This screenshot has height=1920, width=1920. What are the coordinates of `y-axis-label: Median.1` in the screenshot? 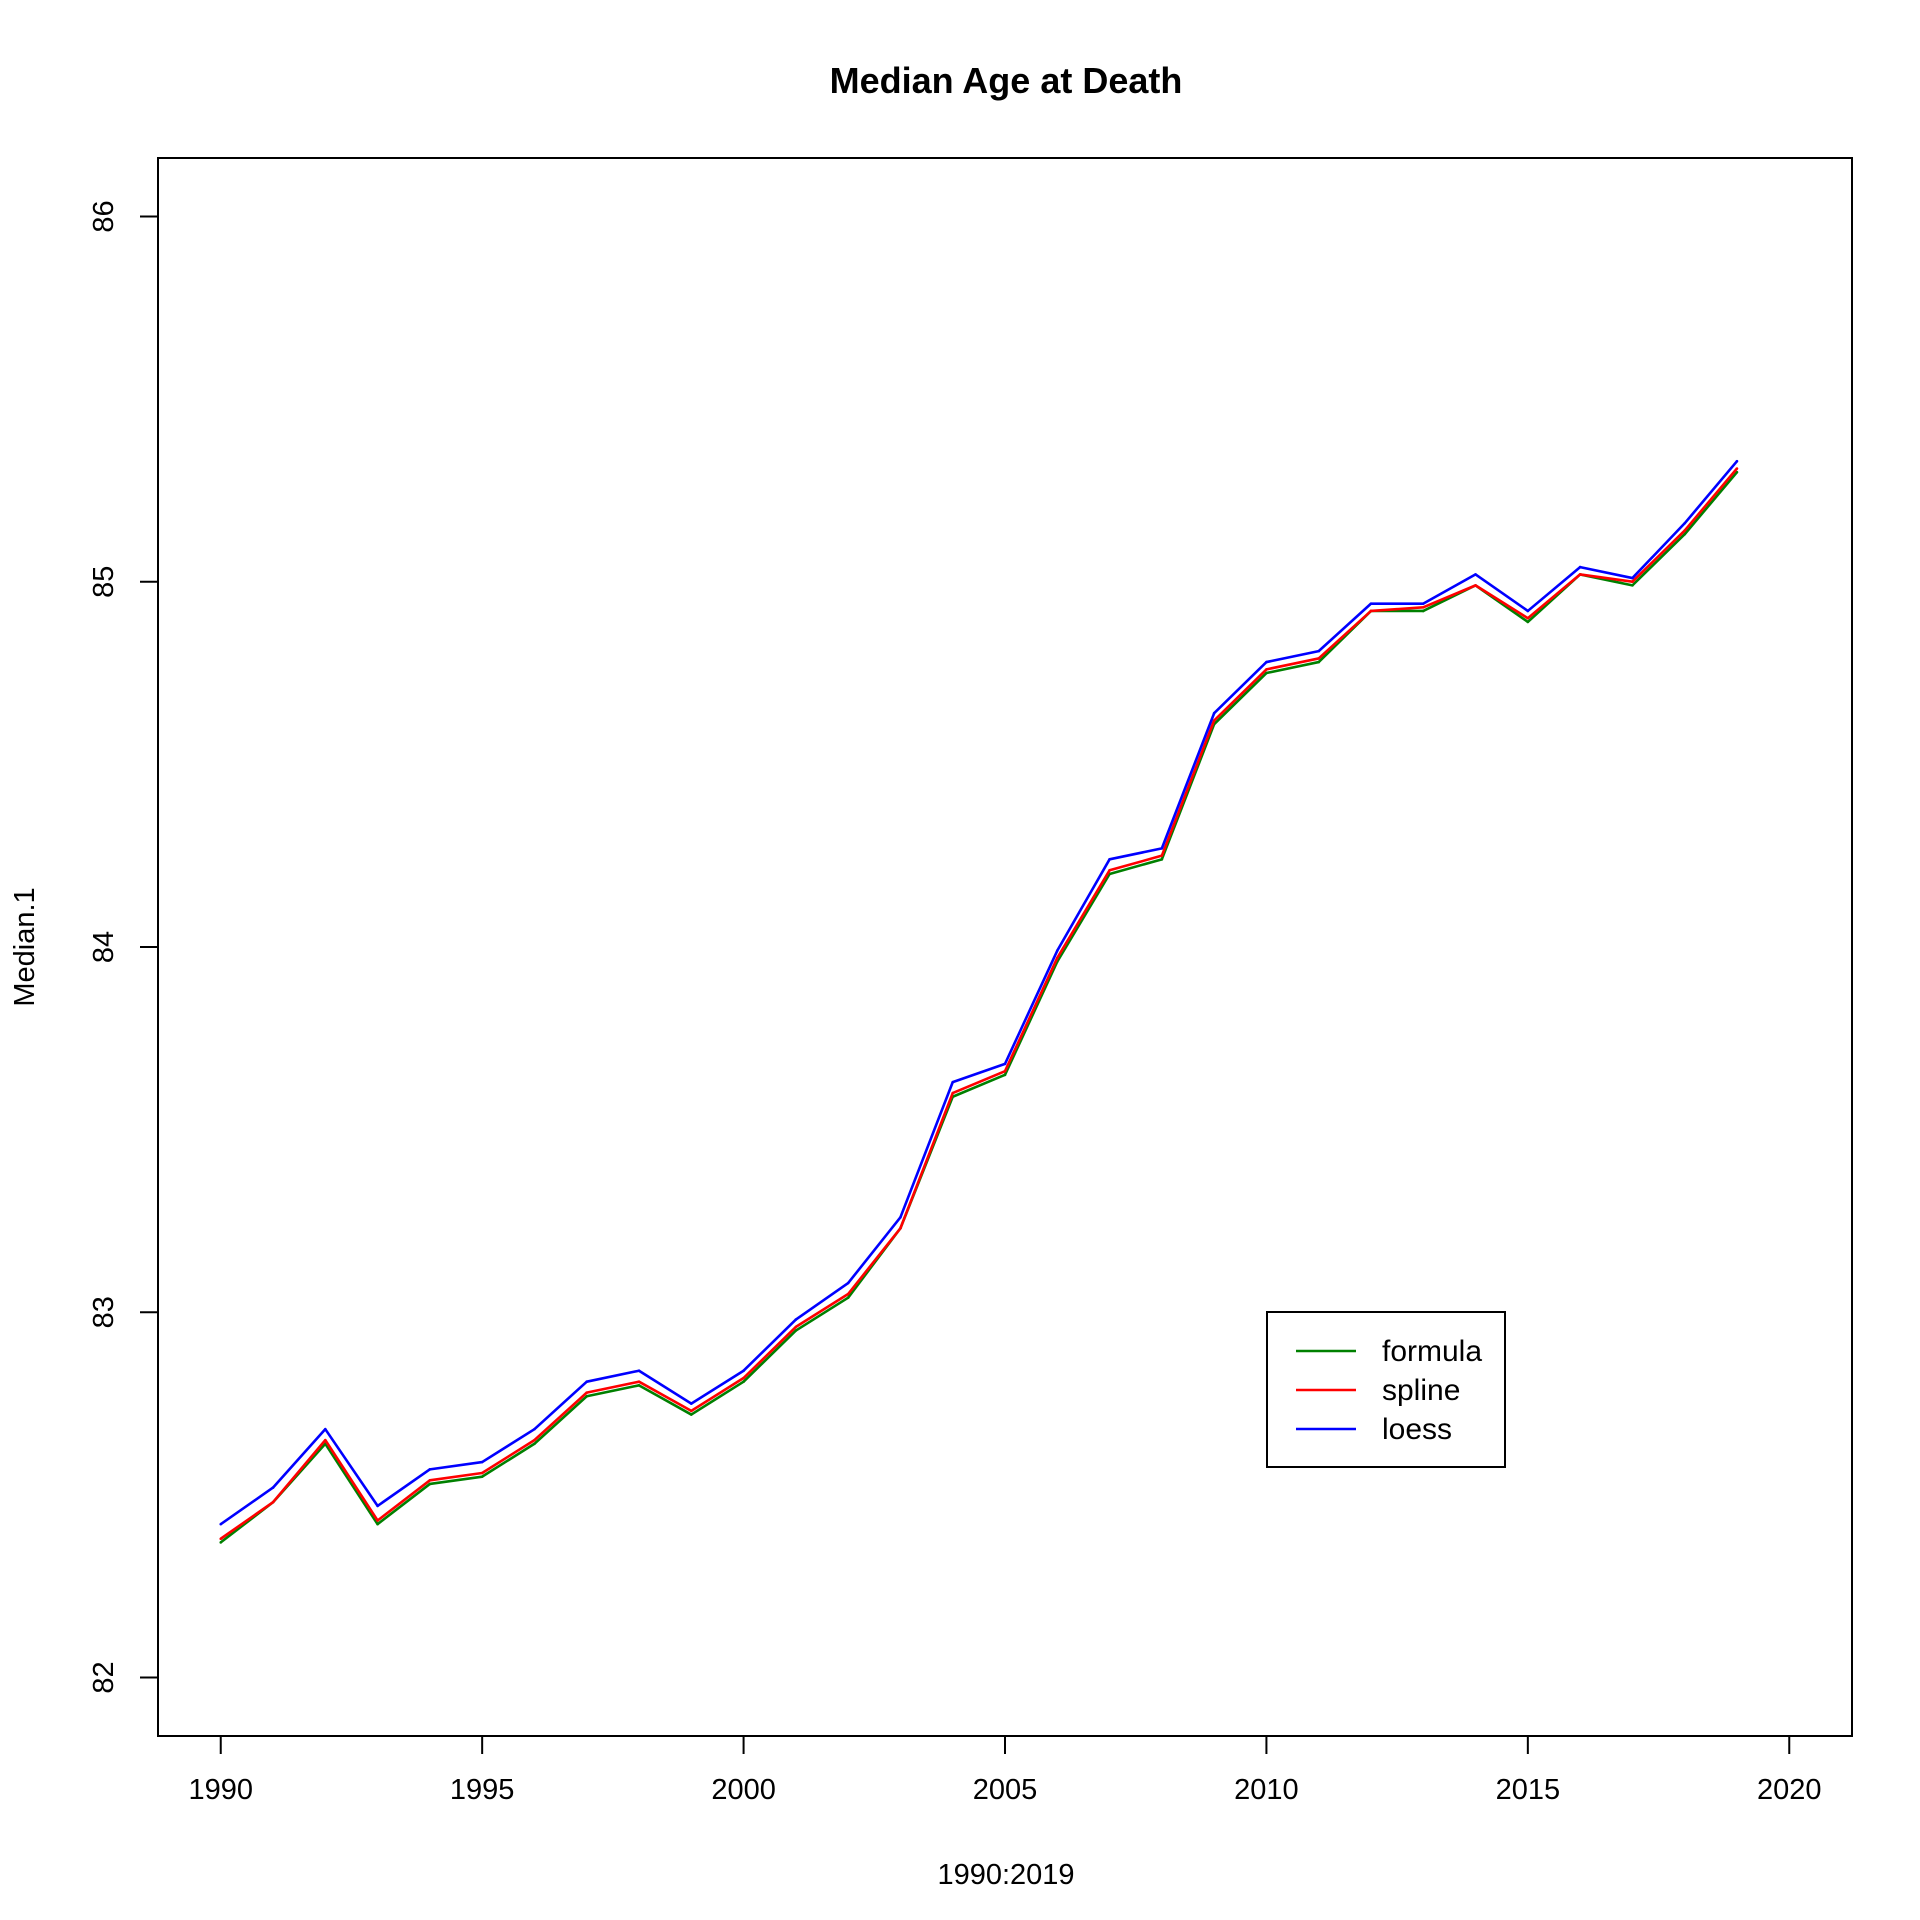 It's located at (25, 946).